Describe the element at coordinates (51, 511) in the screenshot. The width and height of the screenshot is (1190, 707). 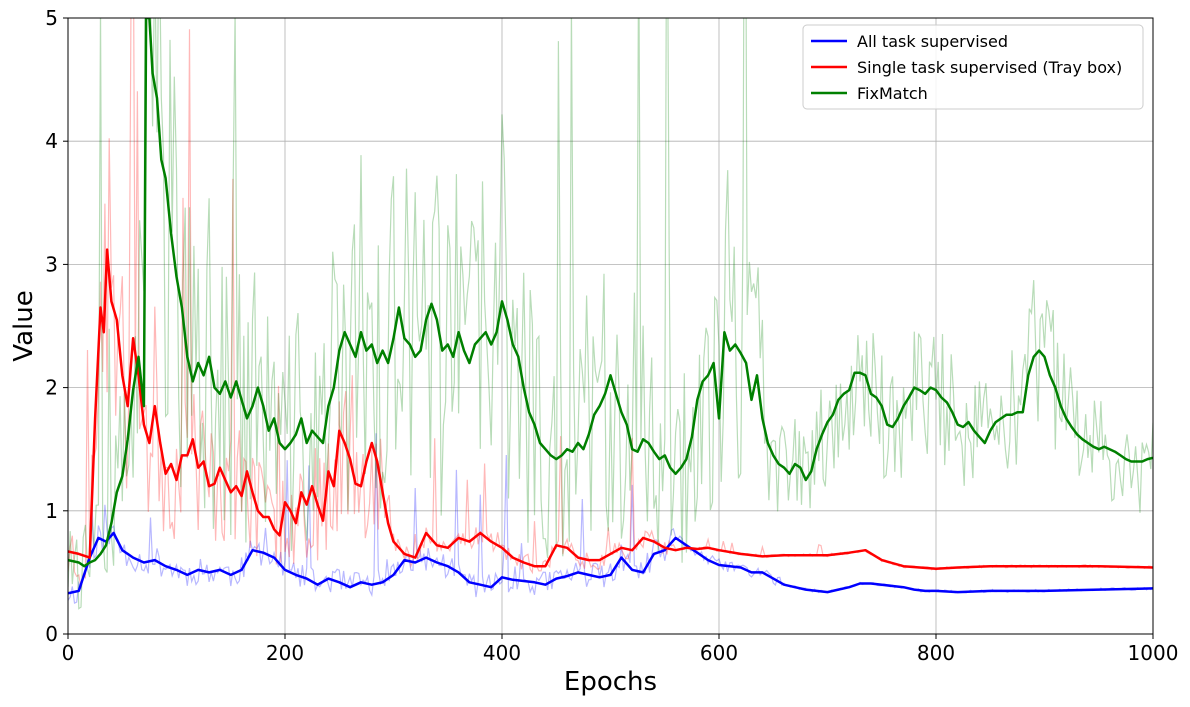
I see `y-tick-label: 1` at that location.